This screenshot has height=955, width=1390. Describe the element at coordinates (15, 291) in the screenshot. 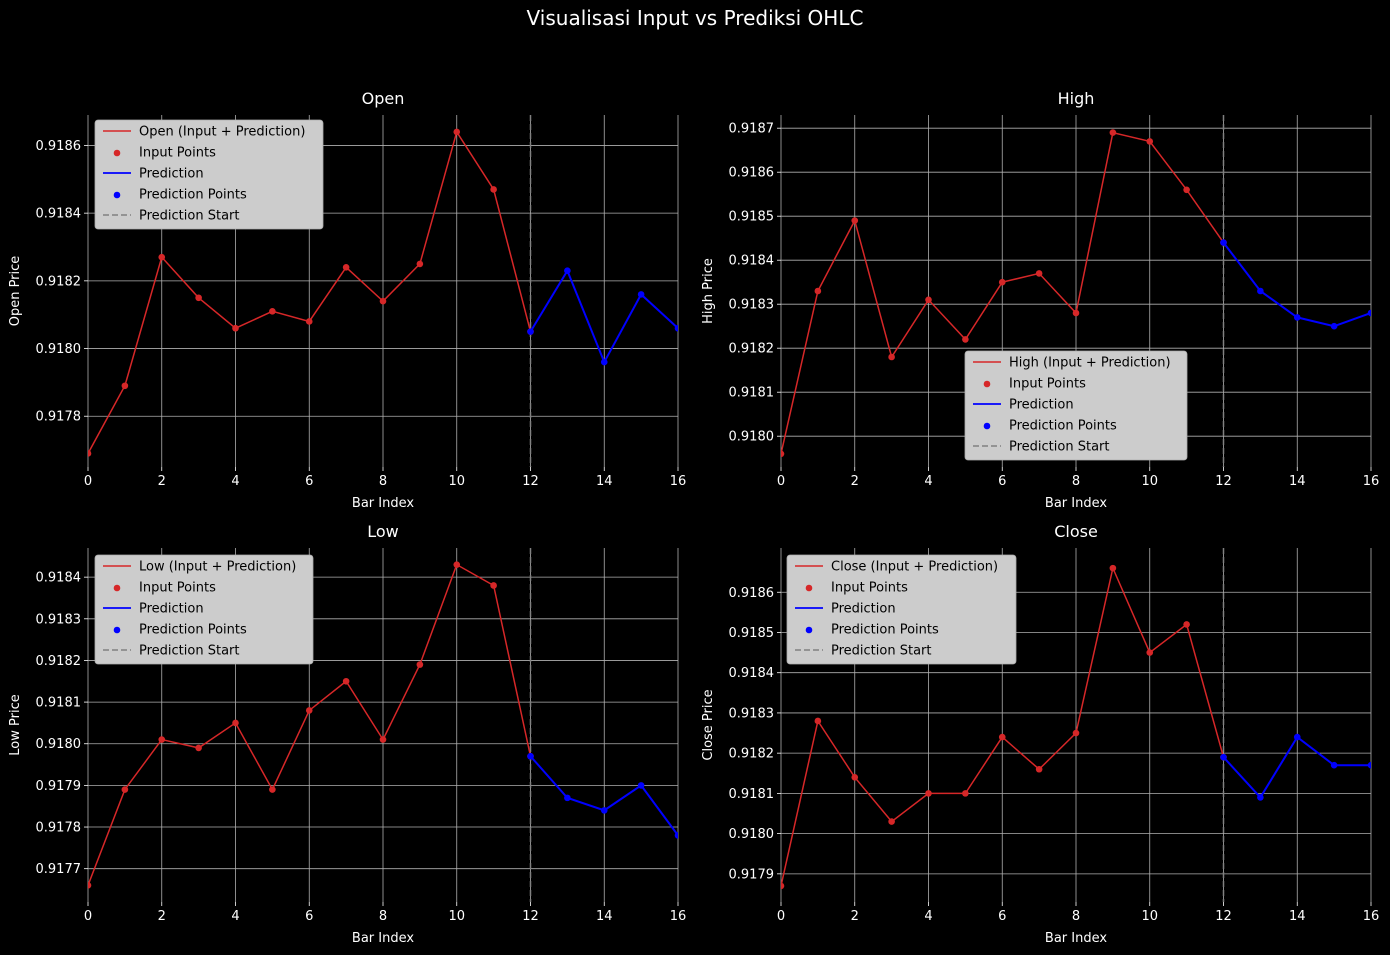

I see `y-axis-label: Open Price` at that location.